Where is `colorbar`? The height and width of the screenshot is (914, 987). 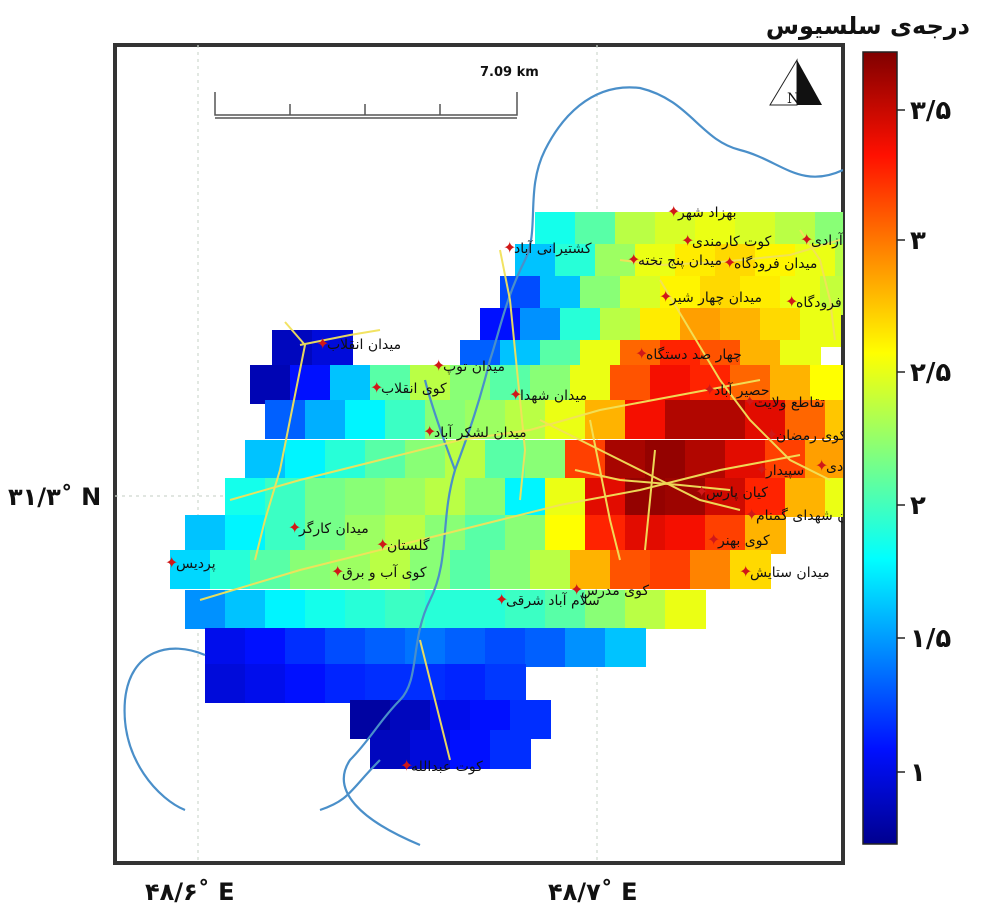
colorbar is located at coordinates (880, 448).